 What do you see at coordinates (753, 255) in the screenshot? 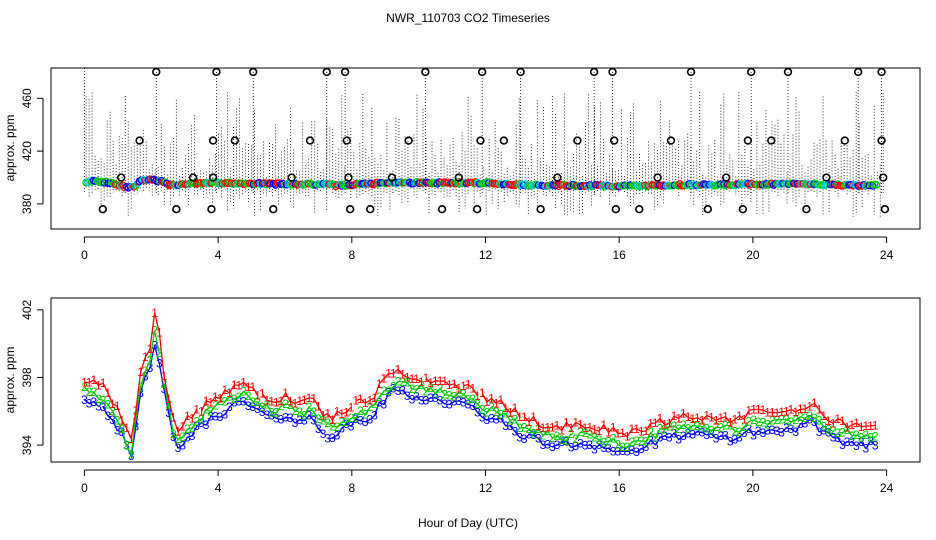
I see `top-x-tick-label: 20` at bounding box center [753, 255].